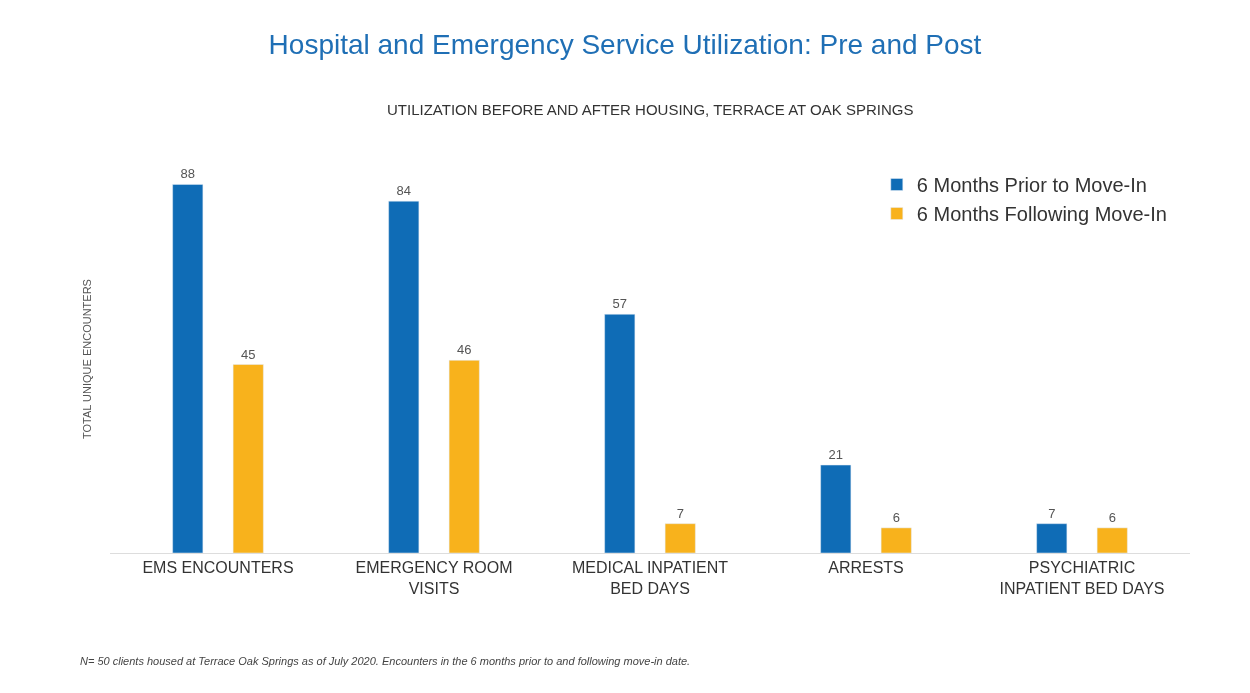 This screenshot has width=1250, height=693. I want to click on y-axis-title: TOTAL UNIQUE ENCOUNTERS, so click(86, 359).